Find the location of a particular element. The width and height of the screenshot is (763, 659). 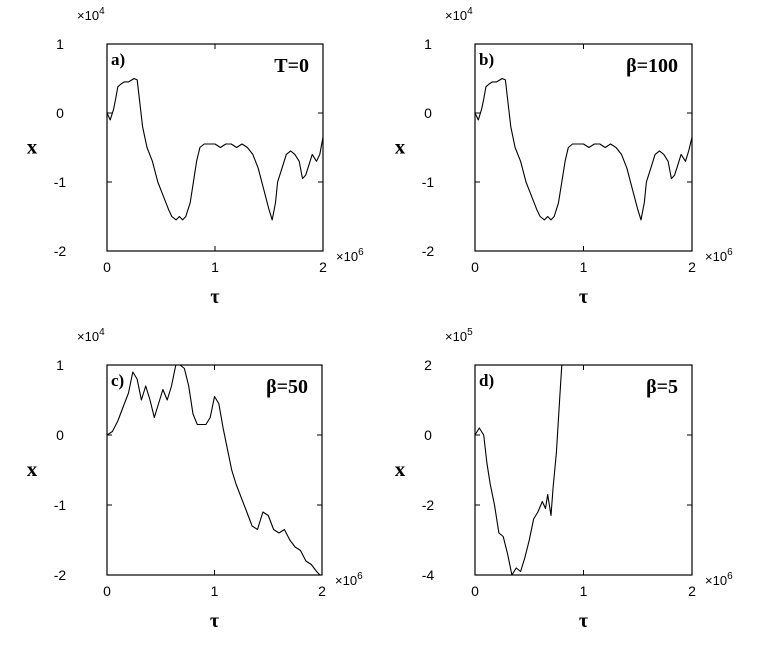

panel-label: a) is located at coordinates (118, 59).